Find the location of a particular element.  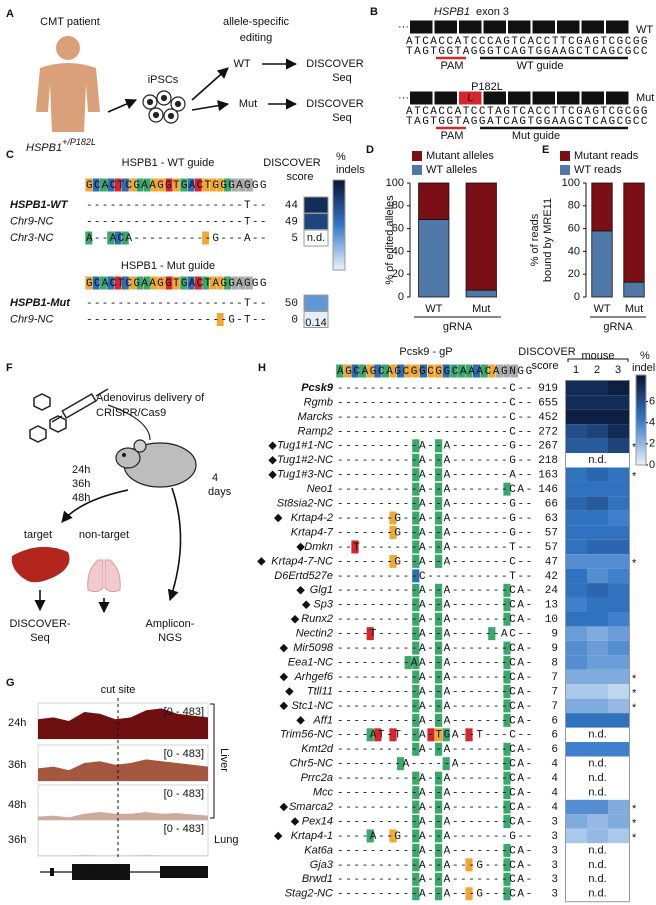

method-label: Seq is located at coordinates (40, 638).